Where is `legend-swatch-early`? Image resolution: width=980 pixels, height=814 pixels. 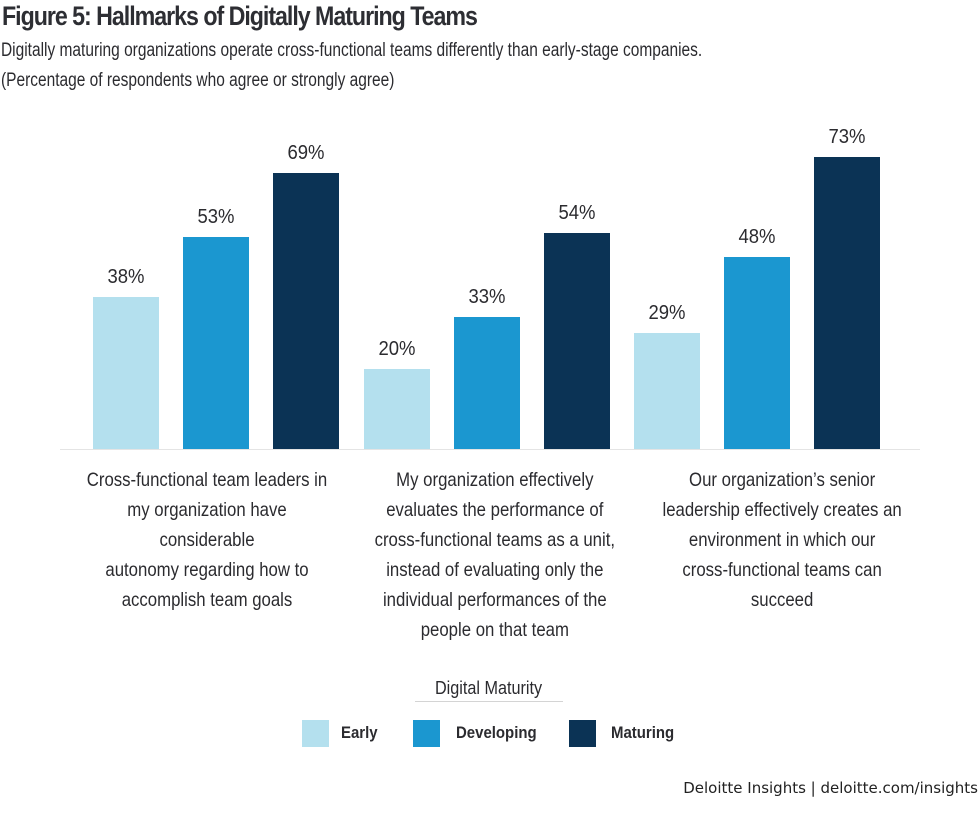
legend-swatch-early is located at coordinates (315, 733).